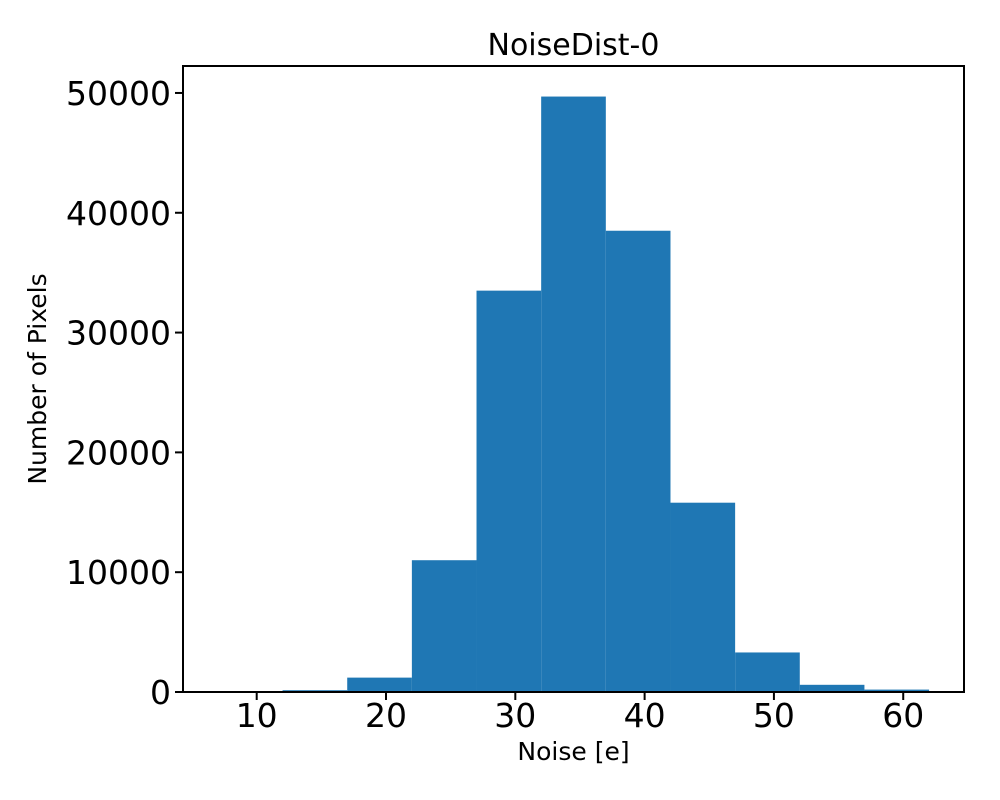 This screenshot has width=1000, height=800. Describe the element at coordinates (574, 45) in the screenshot. I see `chart-title: NoiseDist-0` at that location.